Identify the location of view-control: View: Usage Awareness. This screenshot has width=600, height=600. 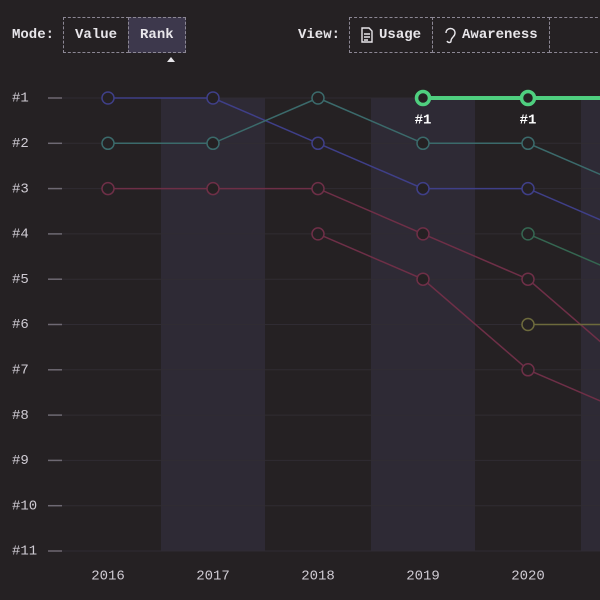
(449, 35).